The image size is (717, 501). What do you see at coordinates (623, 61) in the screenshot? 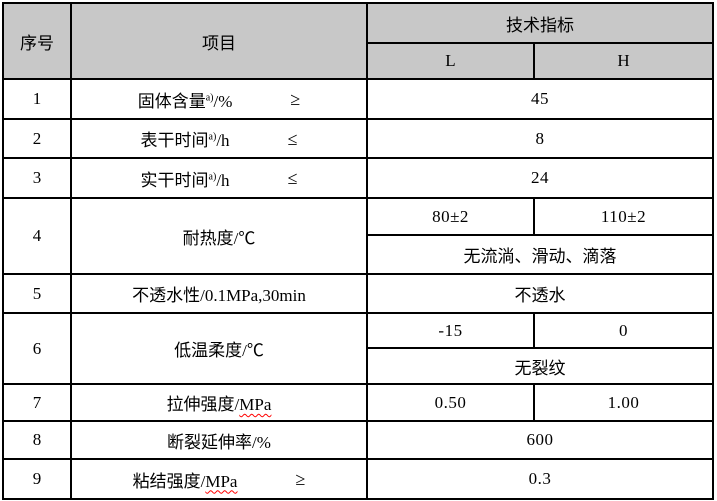
I see `header-grade-h: H` at bounding box center [623, 61].